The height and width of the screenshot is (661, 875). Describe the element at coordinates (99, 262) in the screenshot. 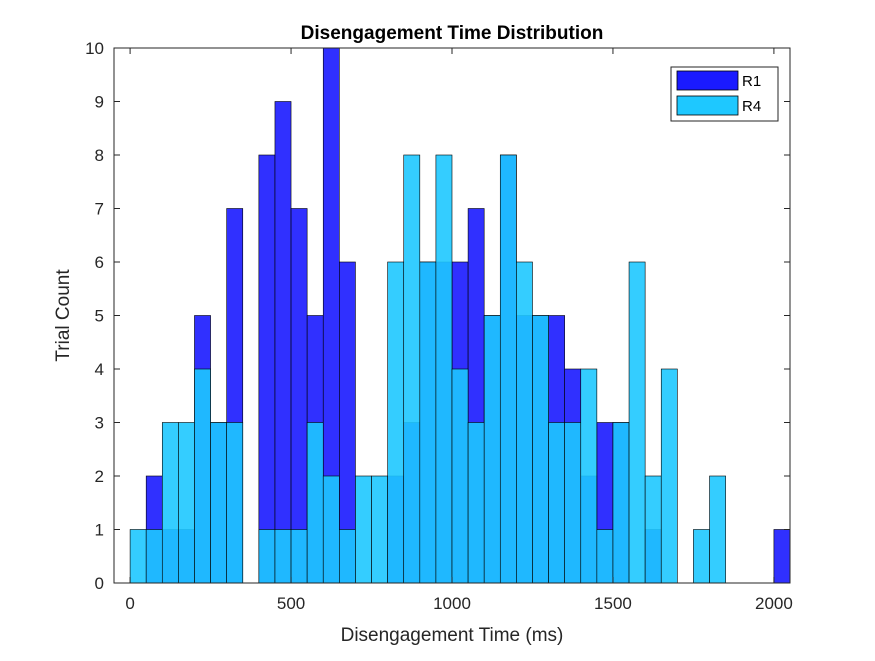

I see `y-tick-label-6: 6` at that location.